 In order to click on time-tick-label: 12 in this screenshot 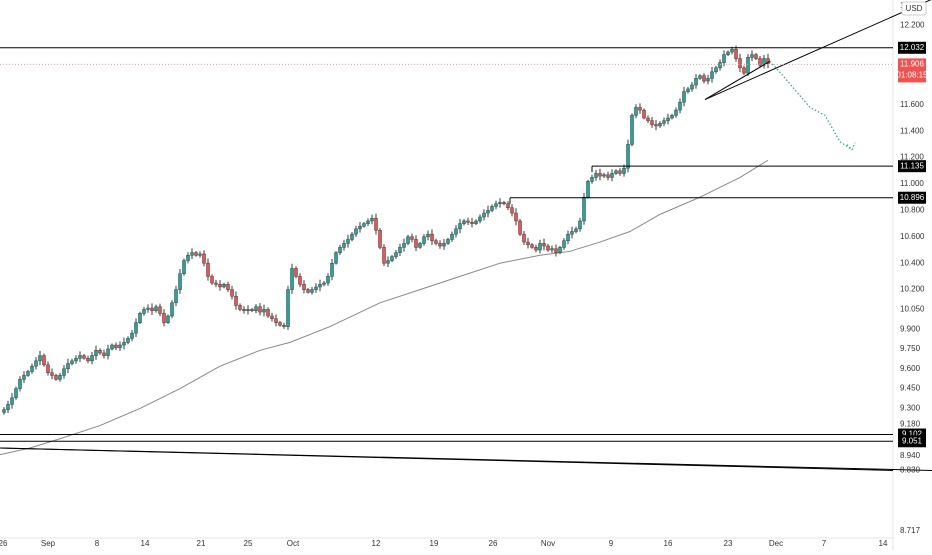, I will do `click(376, 543)`.